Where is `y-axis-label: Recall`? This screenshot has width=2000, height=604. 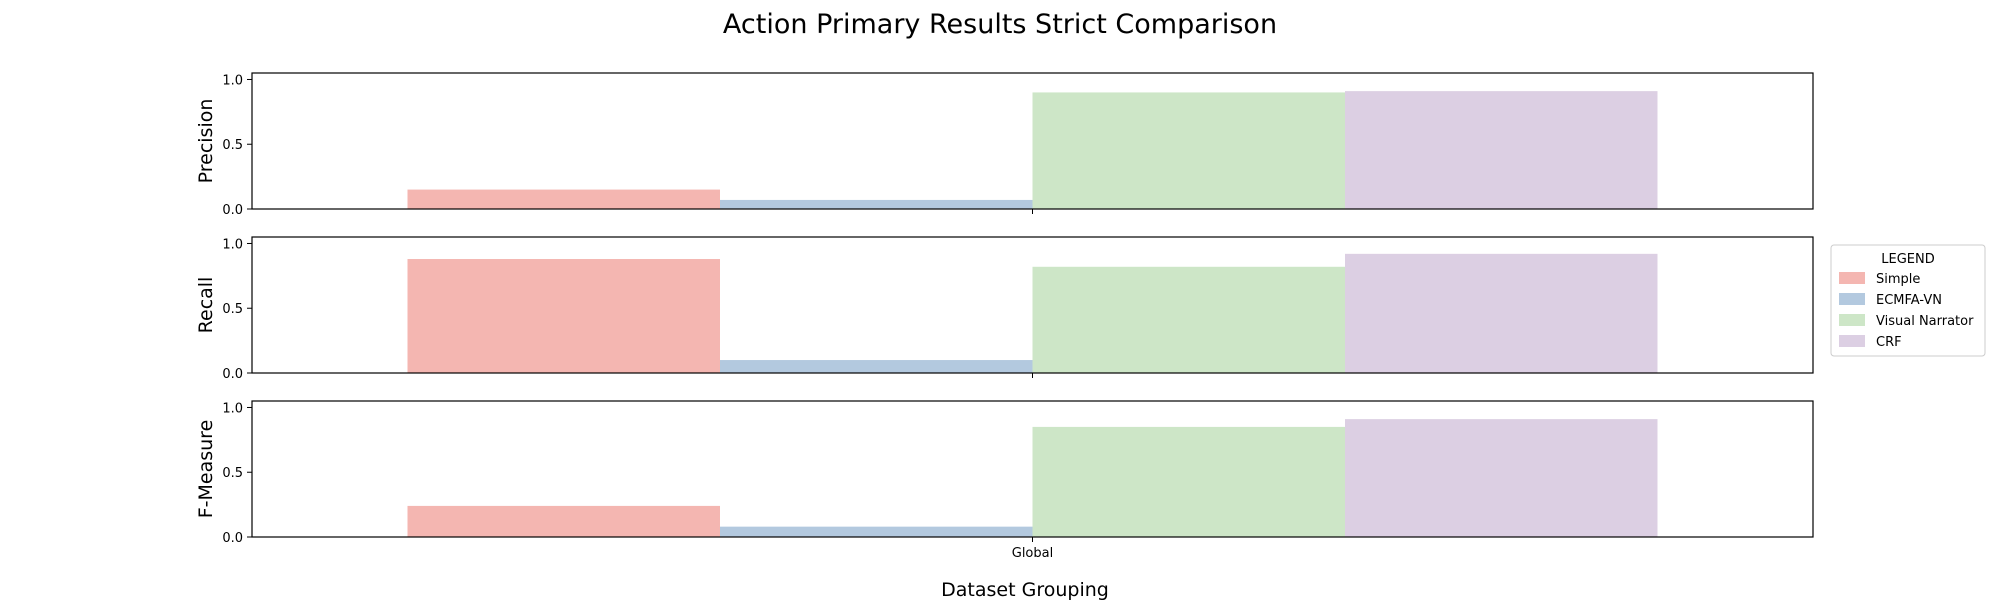 y-axis-label: Recall is located at coordinates (206, 305).